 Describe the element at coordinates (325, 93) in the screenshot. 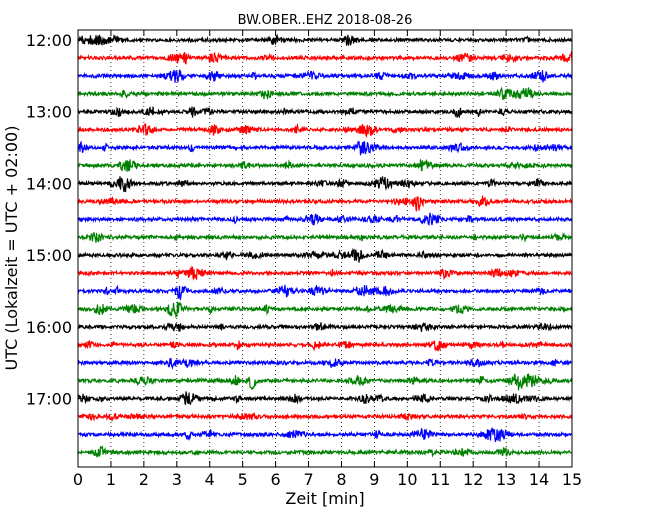

I see `trace-12:45` at that location.